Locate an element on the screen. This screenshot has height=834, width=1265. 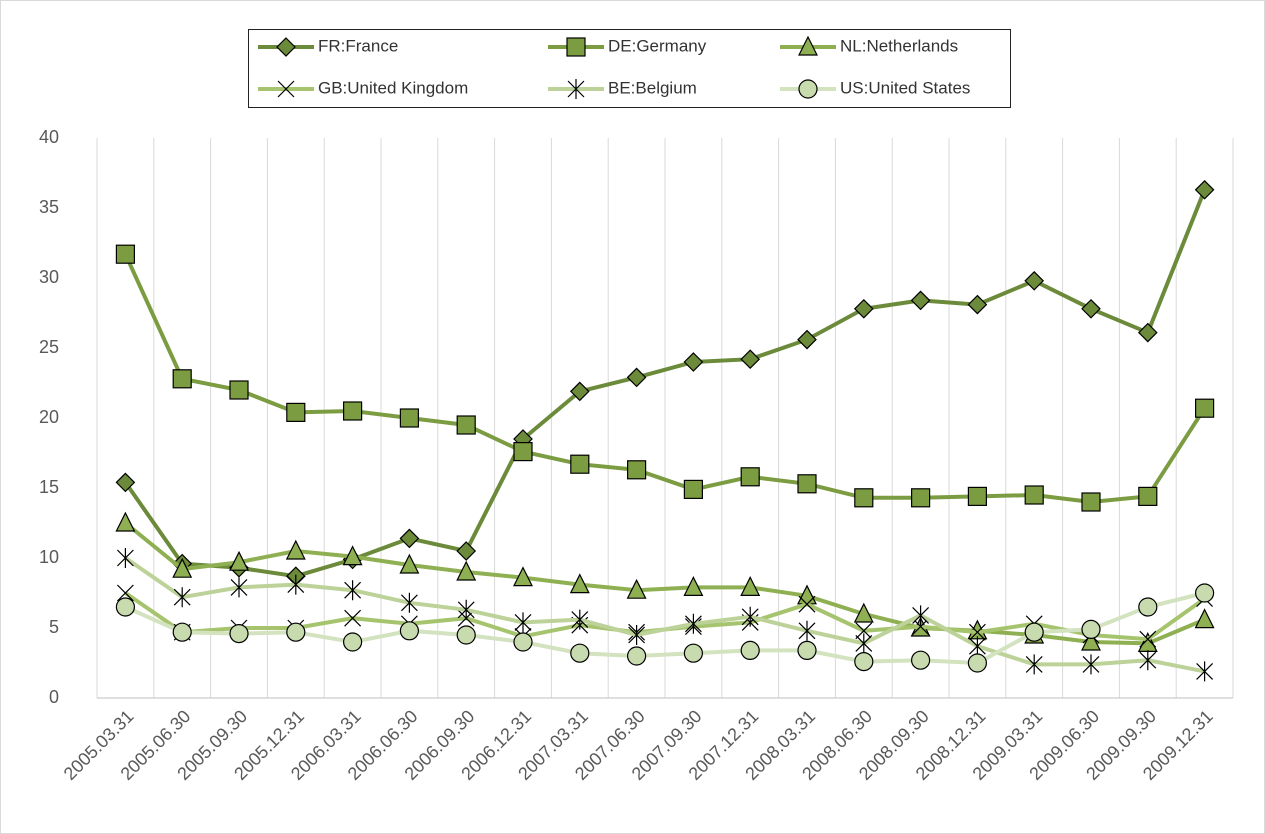
legend-label: BE:Belgium is located at coordinates (652, 87).